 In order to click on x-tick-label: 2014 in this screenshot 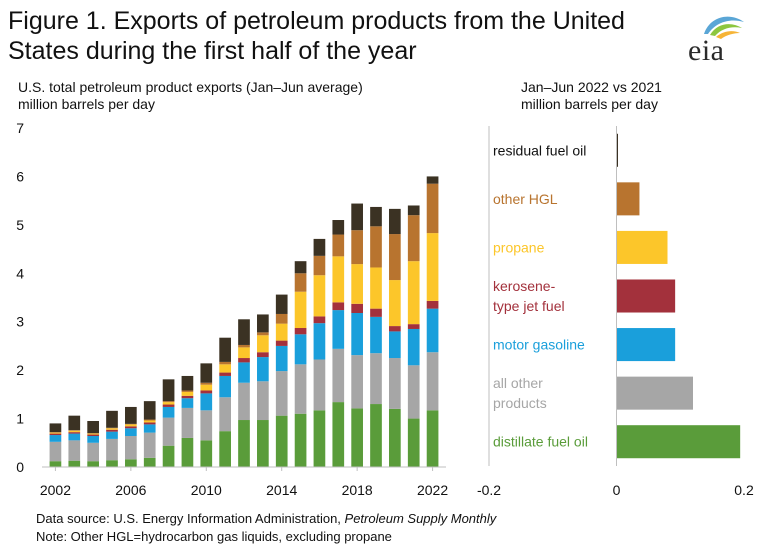, I will do `click(281, 490)`.